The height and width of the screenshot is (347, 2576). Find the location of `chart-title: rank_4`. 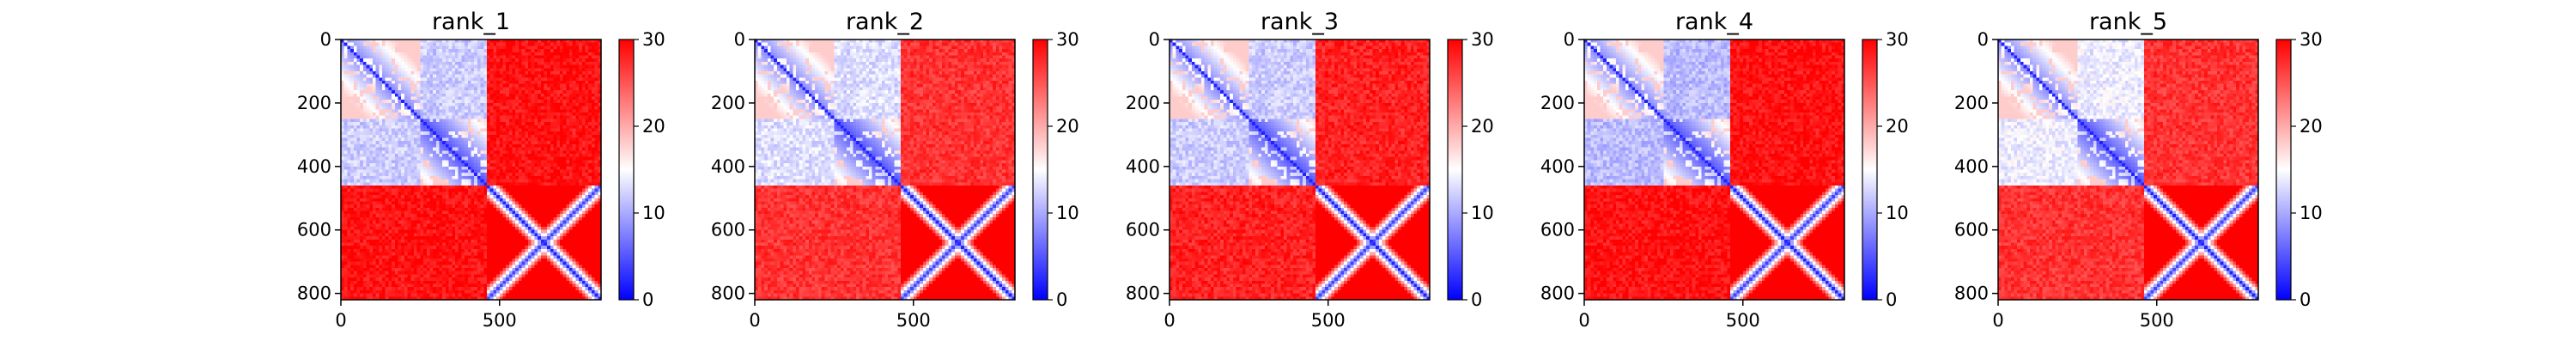

chart-title: rank_4 is located at coordinates (1714, 22).